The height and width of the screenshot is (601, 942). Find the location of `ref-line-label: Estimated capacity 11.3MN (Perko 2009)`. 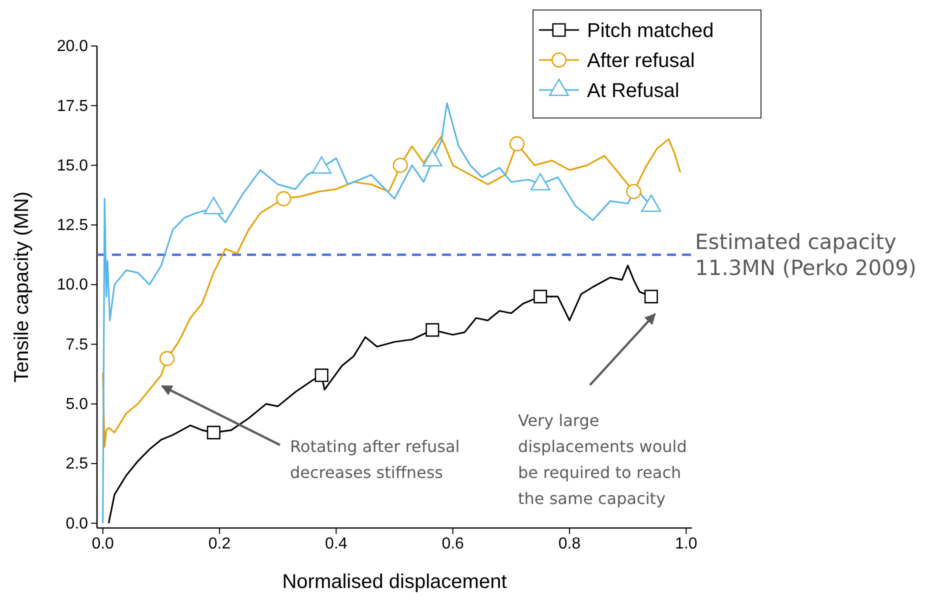

ref-line-label: Estimated capacity 11.3MN (Perko 2009) is located at coordinates (805, 255).